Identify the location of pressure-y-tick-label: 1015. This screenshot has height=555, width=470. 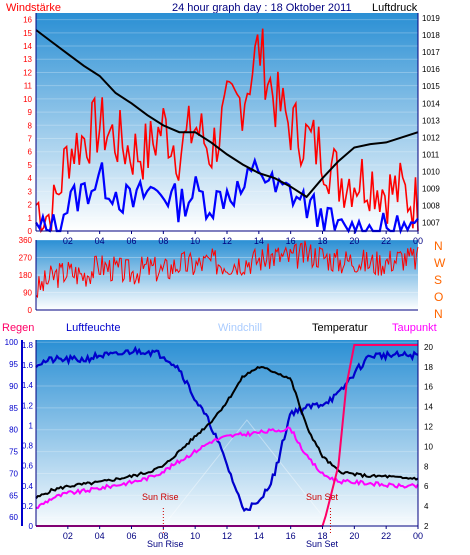
(431, 86).